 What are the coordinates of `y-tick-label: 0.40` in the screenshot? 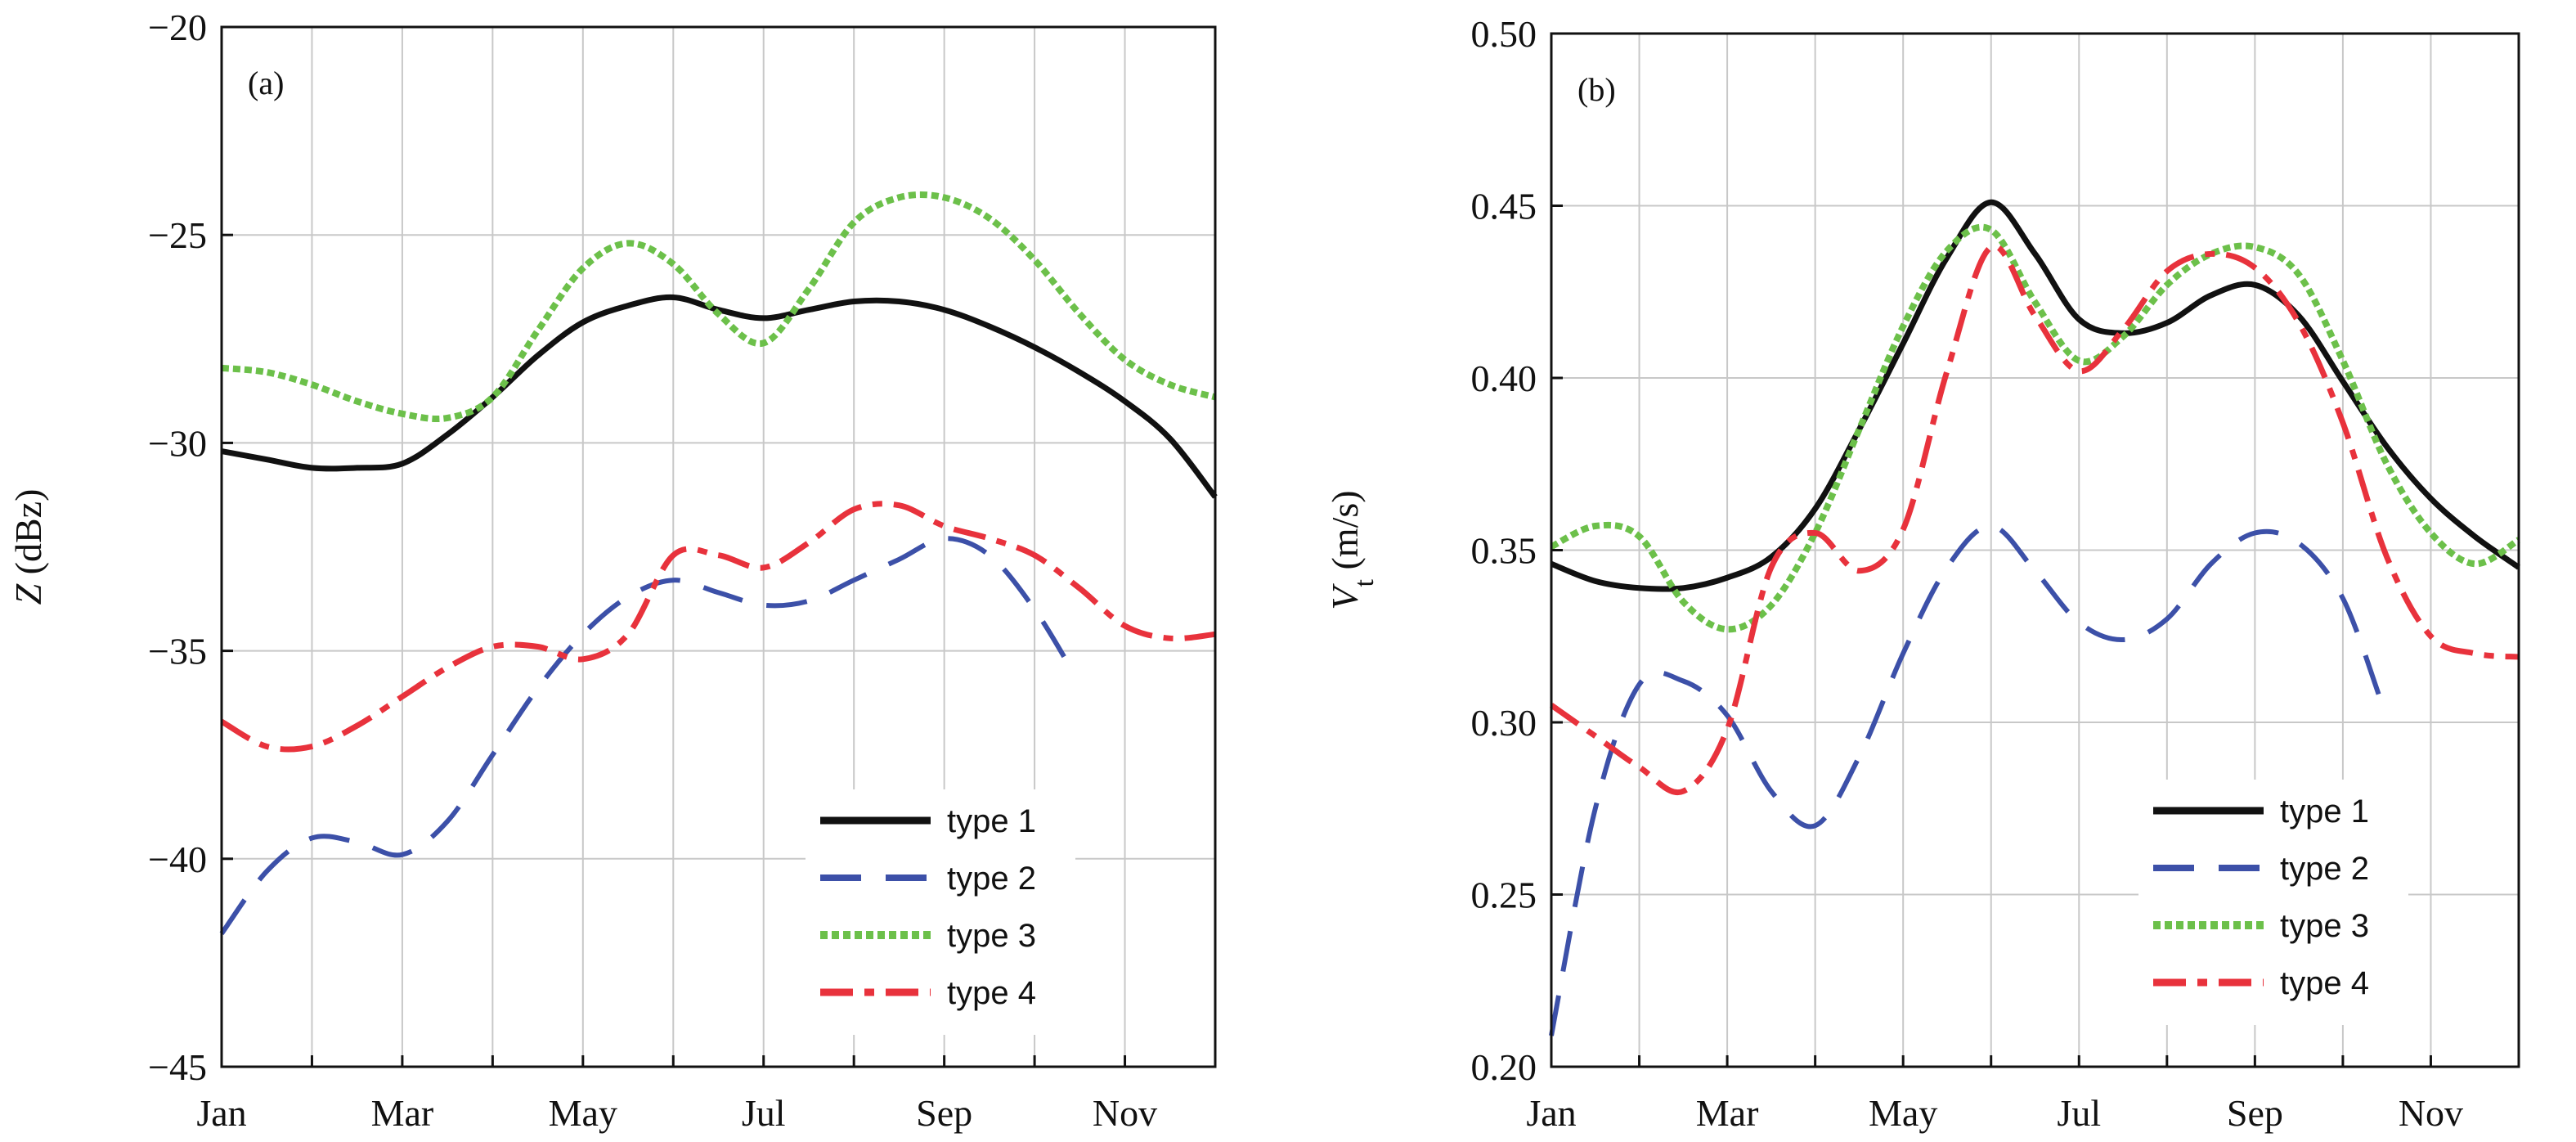 It's located at (1504, 378).